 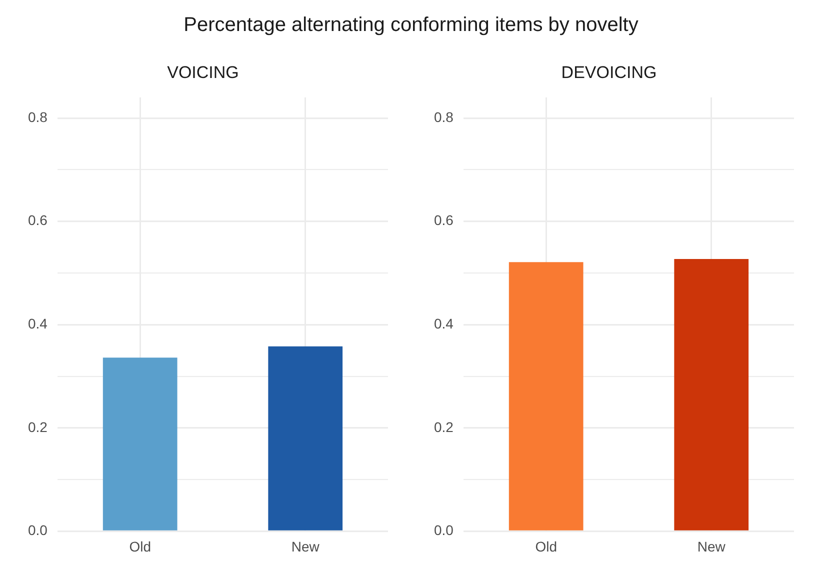 What do you see at coordinates (609, 72) in the screenshot?
I see `chart-subtitle: DEVOICING` at bounding box center [609, 72].